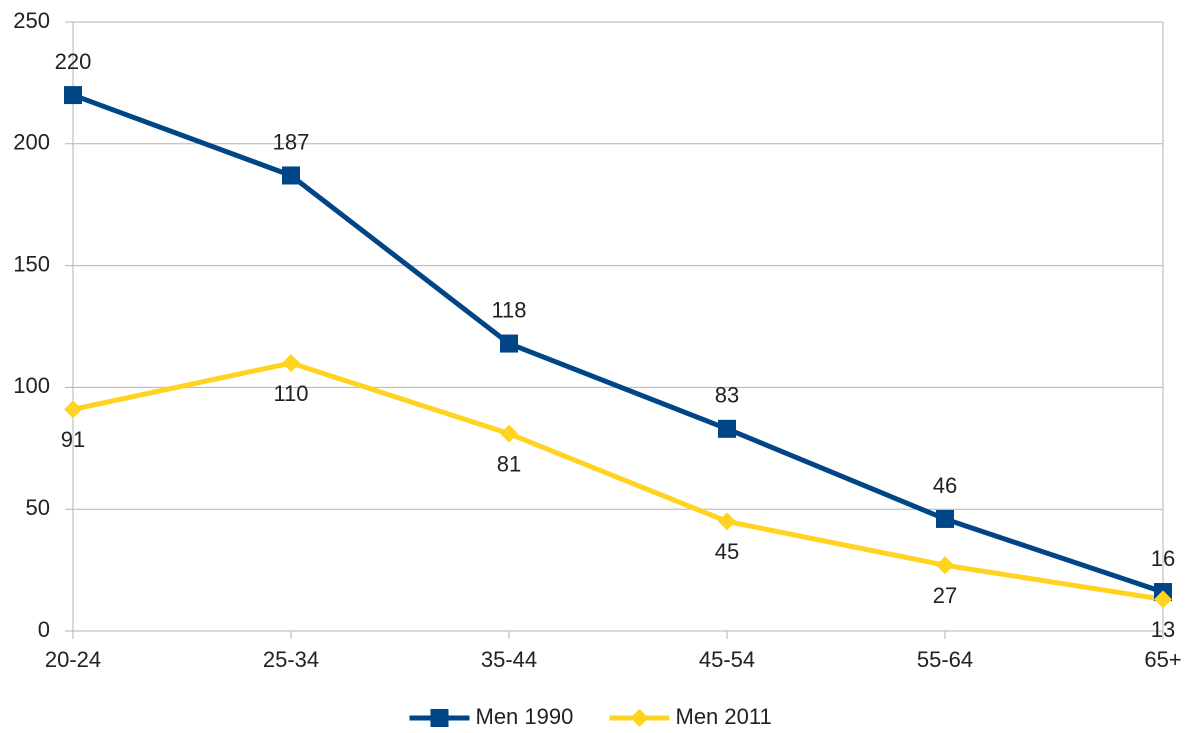 This screenshot has height=733, width=1189. What do you see at coordinates (508, 309) in the screenshot?
I see `data-label: 118` at bounding box center [508, 309].